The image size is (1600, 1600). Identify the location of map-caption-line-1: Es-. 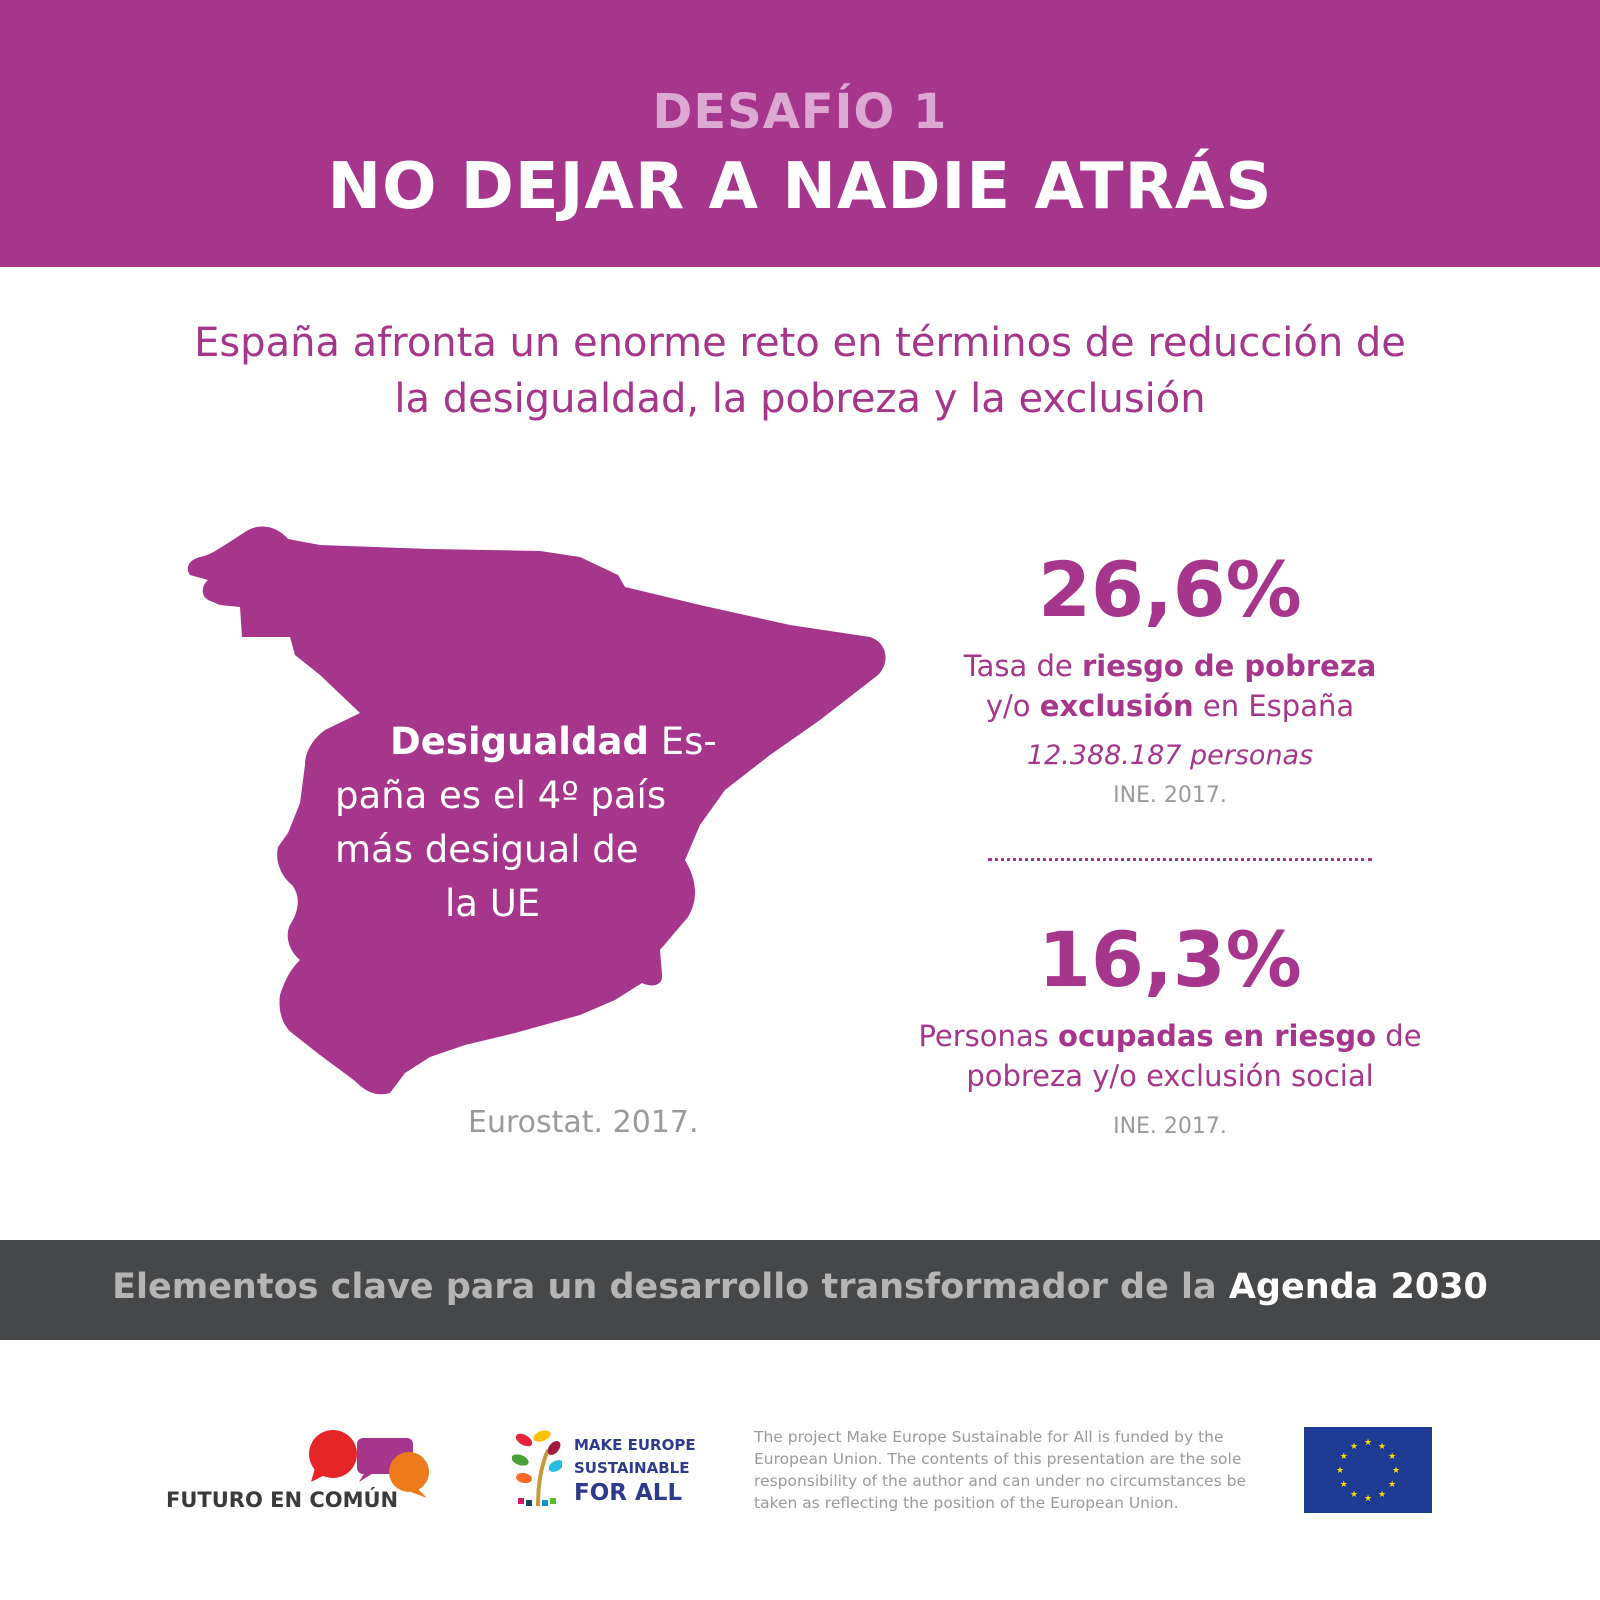
(682, 741).